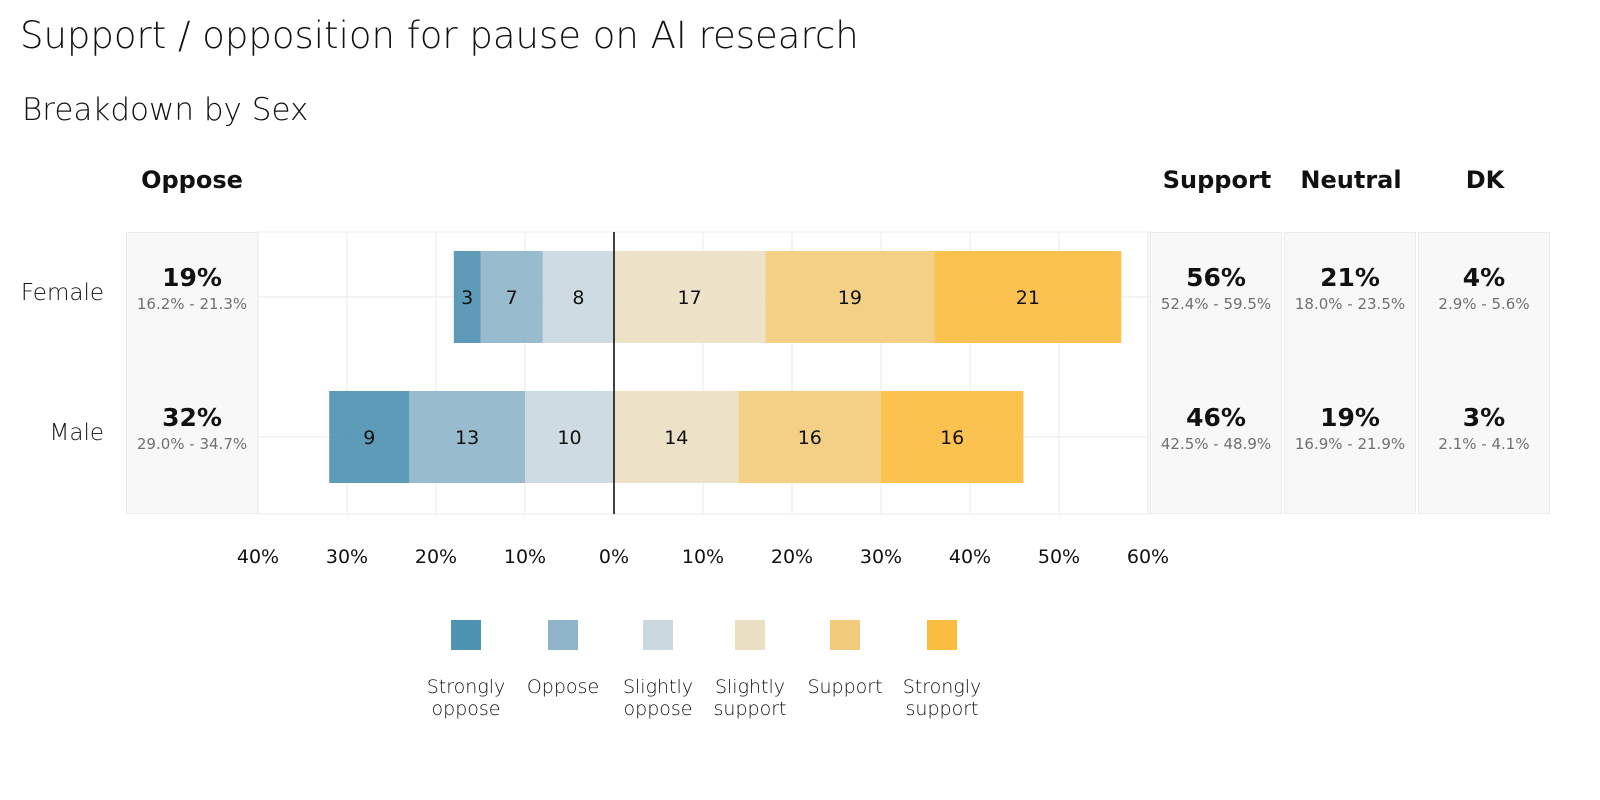 This screenshot has width=1600, height=800. What do you see at coordinates (192, 444) in the screenshot?
I see `oppose-ci: 29.0% - 34.7%` at bounding box center [192, 444].